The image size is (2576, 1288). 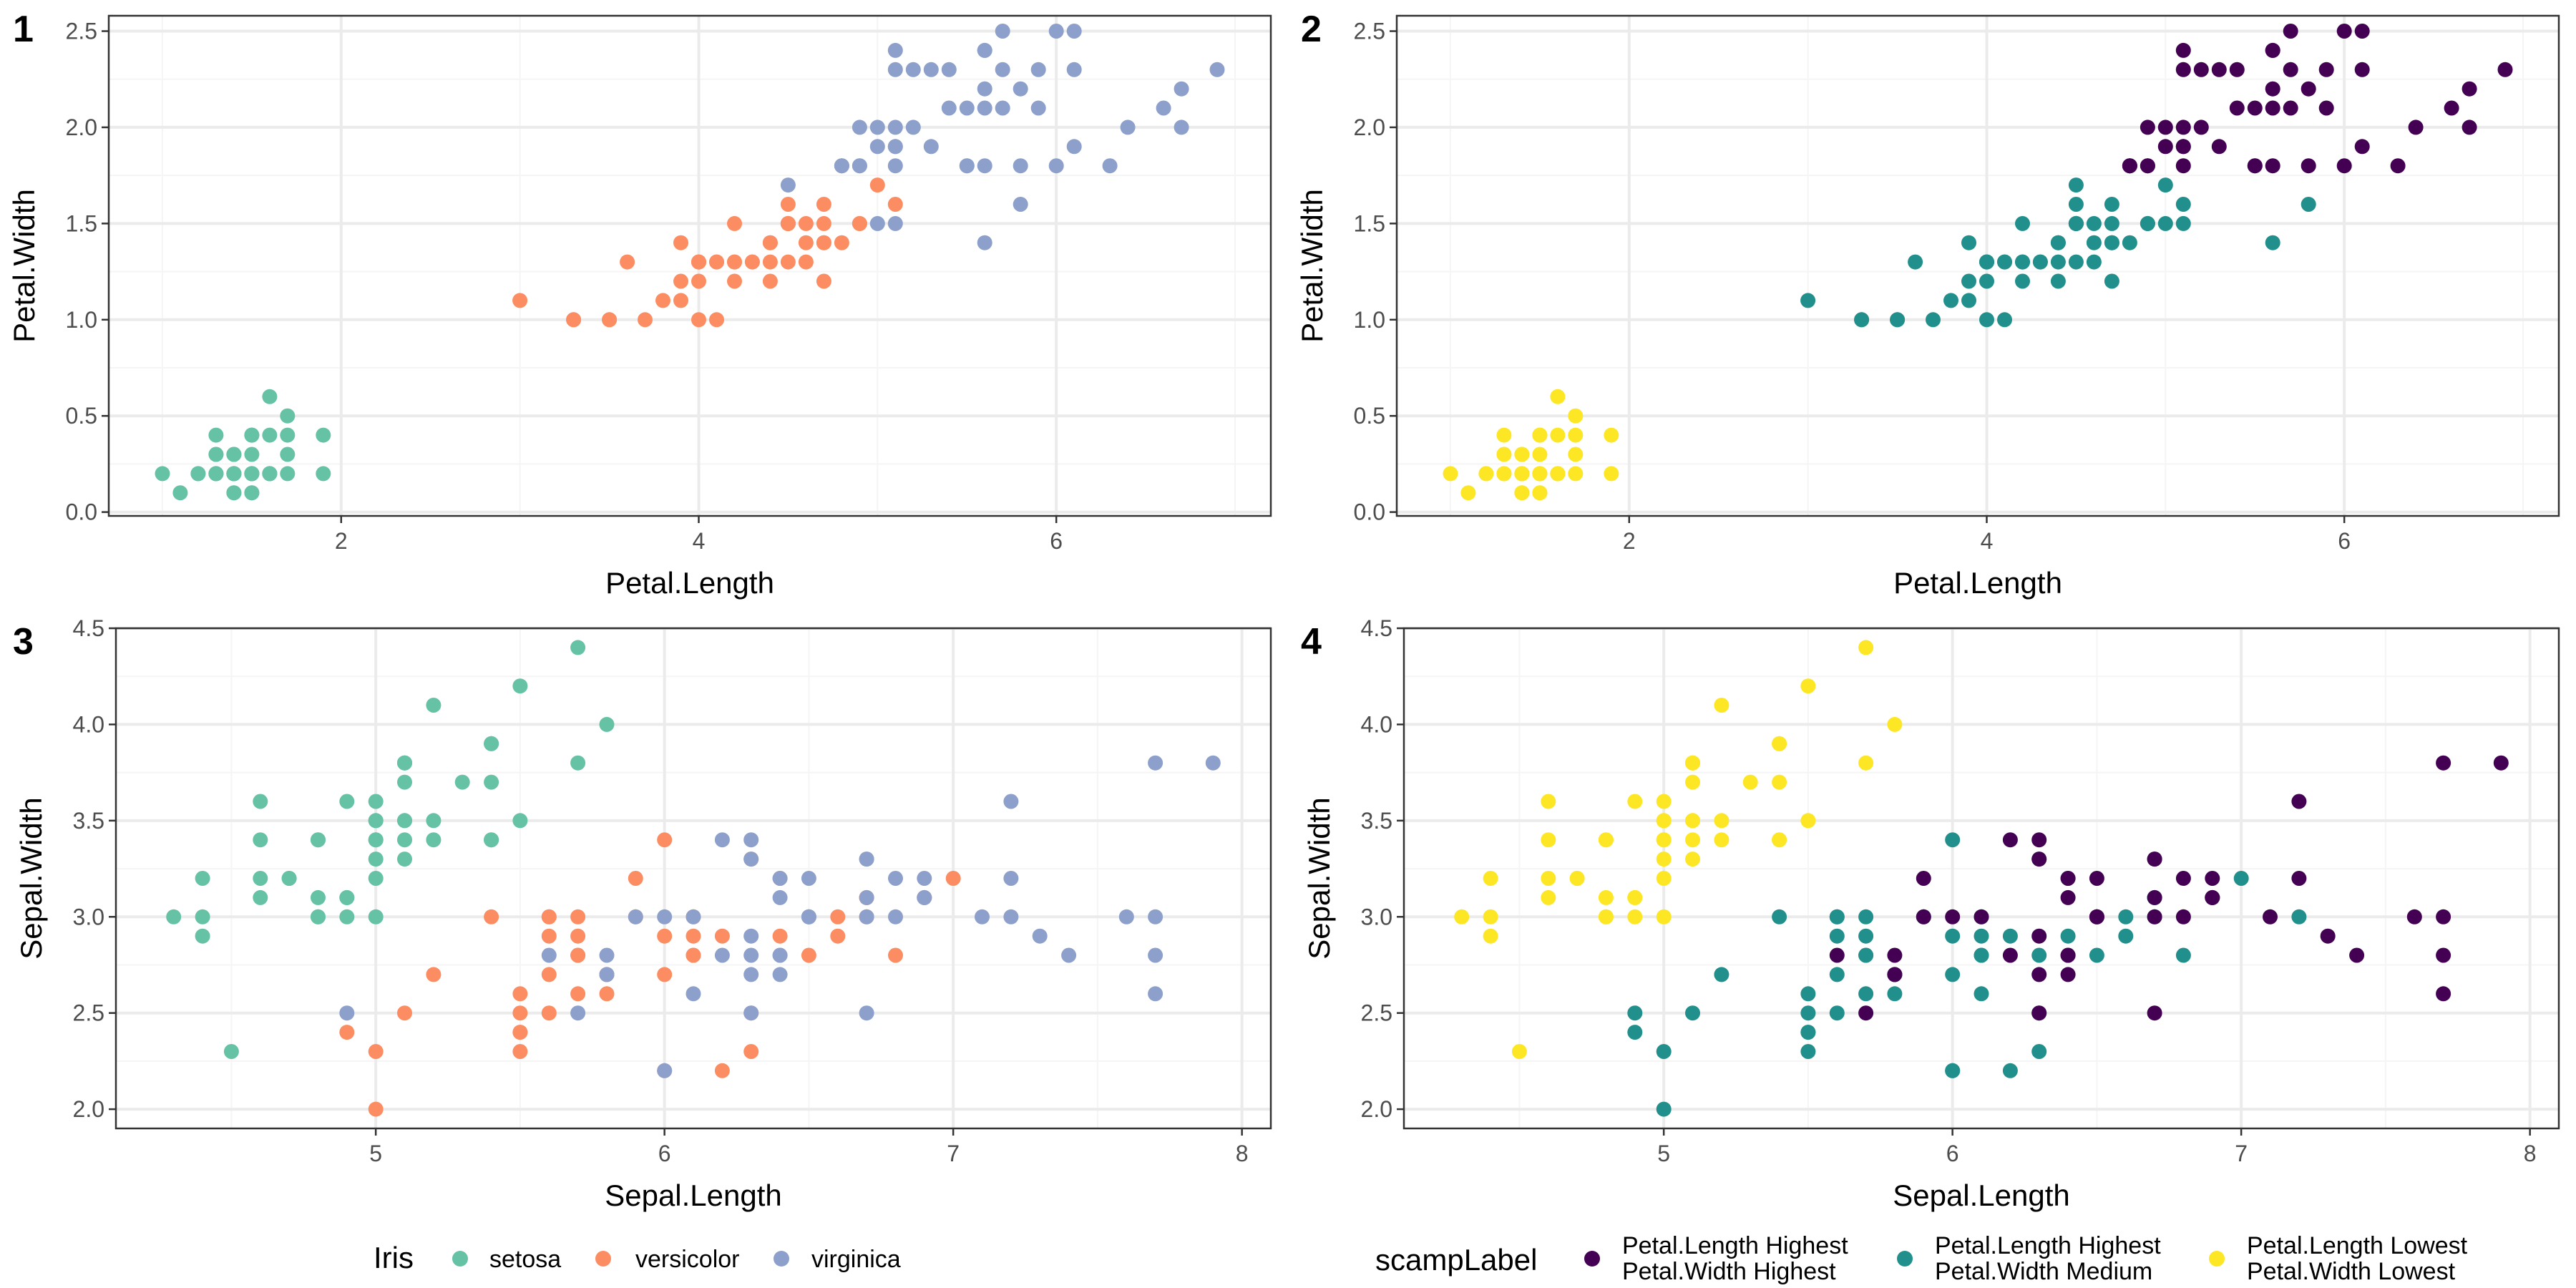 What do you see at coordinates (1376, 821) in the screenshot?
I see `y-tick-label: 3.5` at bounding box center [1376, 821].